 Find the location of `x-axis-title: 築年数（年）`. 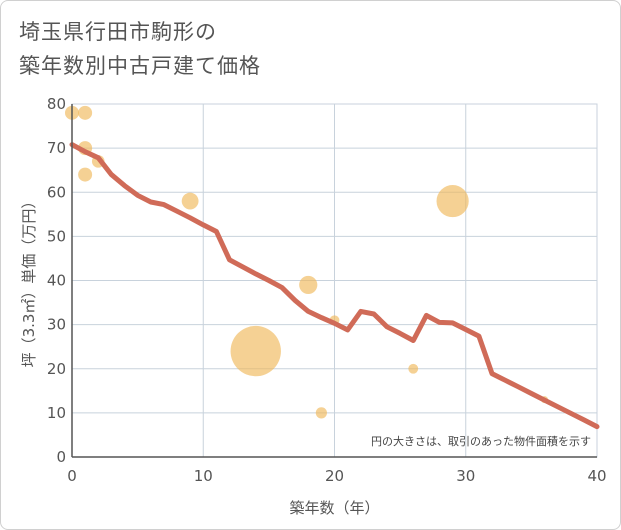

x-axis-title: 築年数（年） is located at coordinates (334, 508).